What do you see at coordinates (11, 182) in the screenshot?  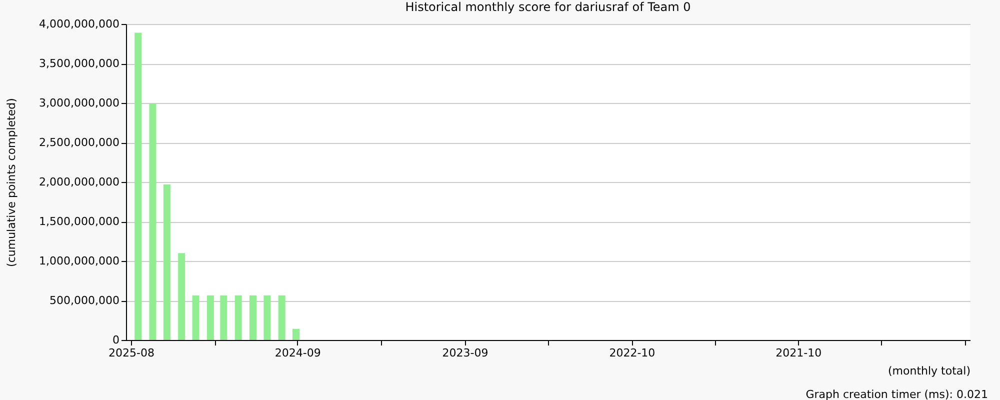 I see `y-axis-title: (cumulative points completed)` at bounding box center [11, 182].